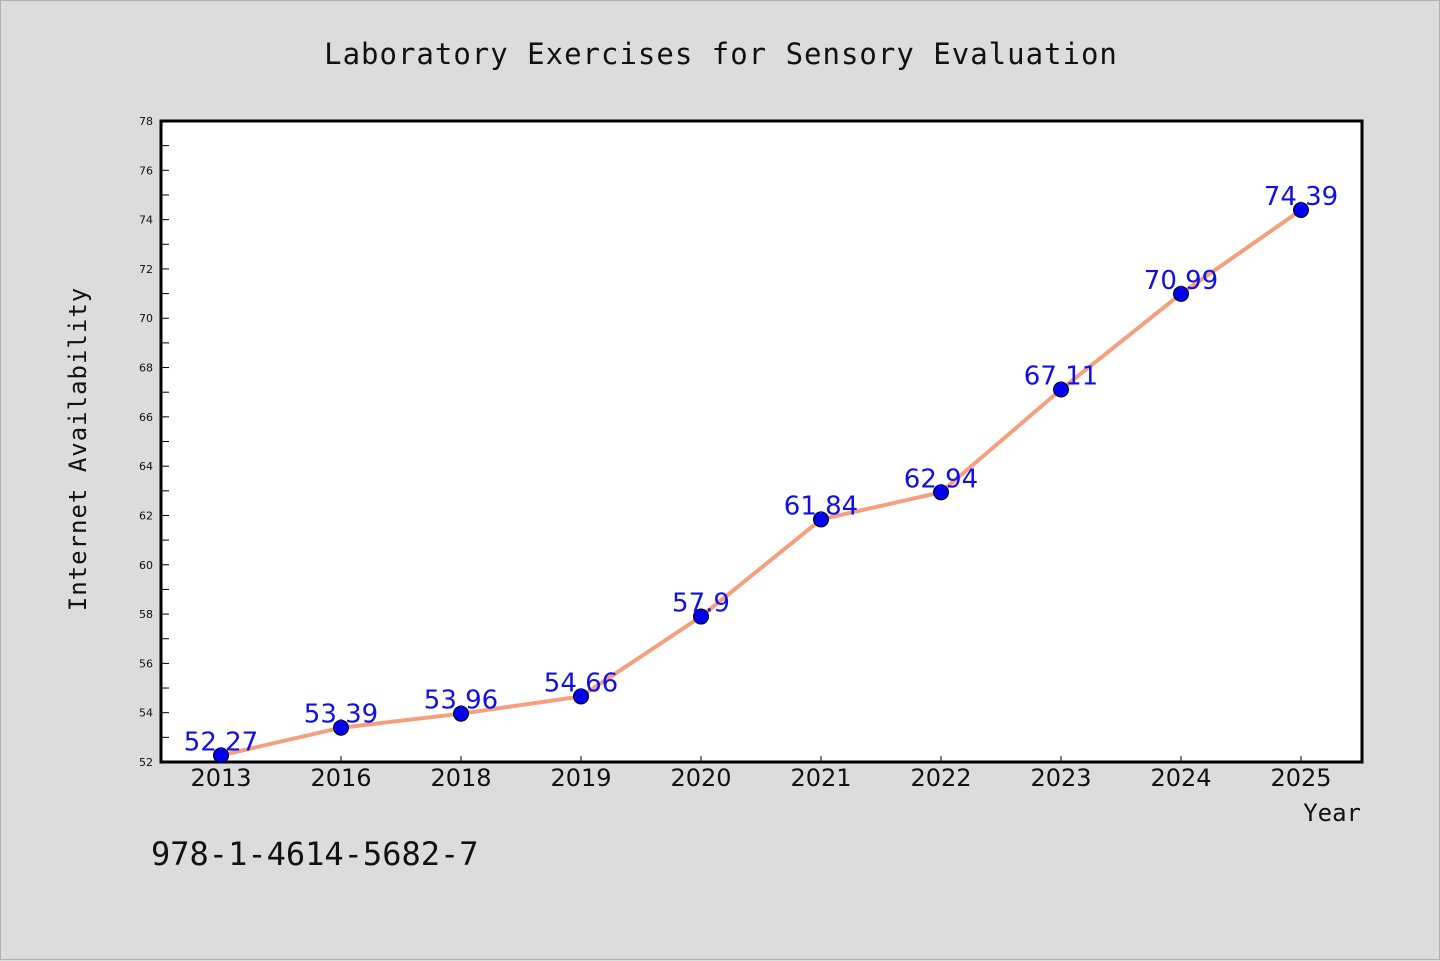 This screenshot has width=1440, height=961. What do you see at coordinates (146, 762) in the screenshot?
I see `y-tick-label: 52` at bounding box center [146, 762].